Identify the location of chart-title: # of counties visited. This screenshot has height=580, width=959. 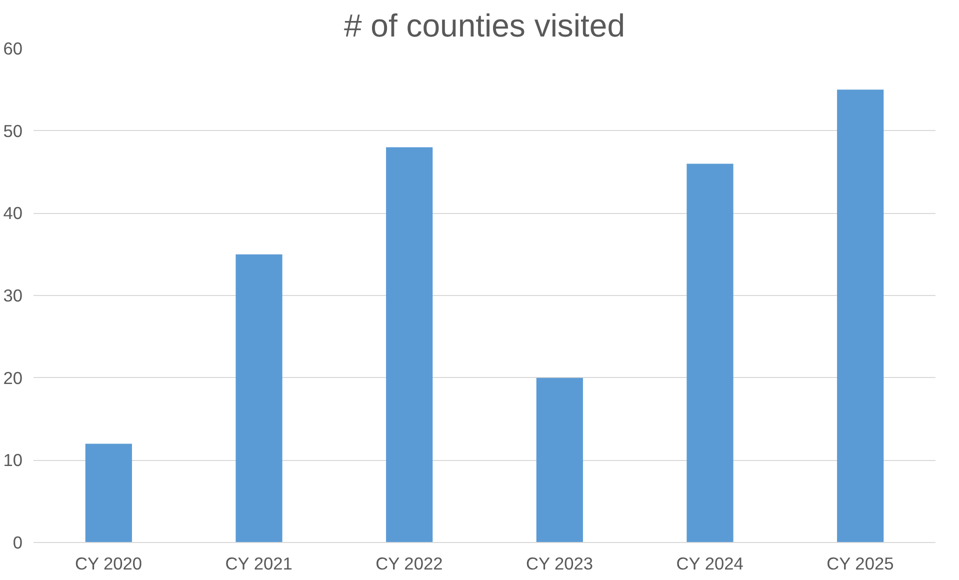
(485, 26).